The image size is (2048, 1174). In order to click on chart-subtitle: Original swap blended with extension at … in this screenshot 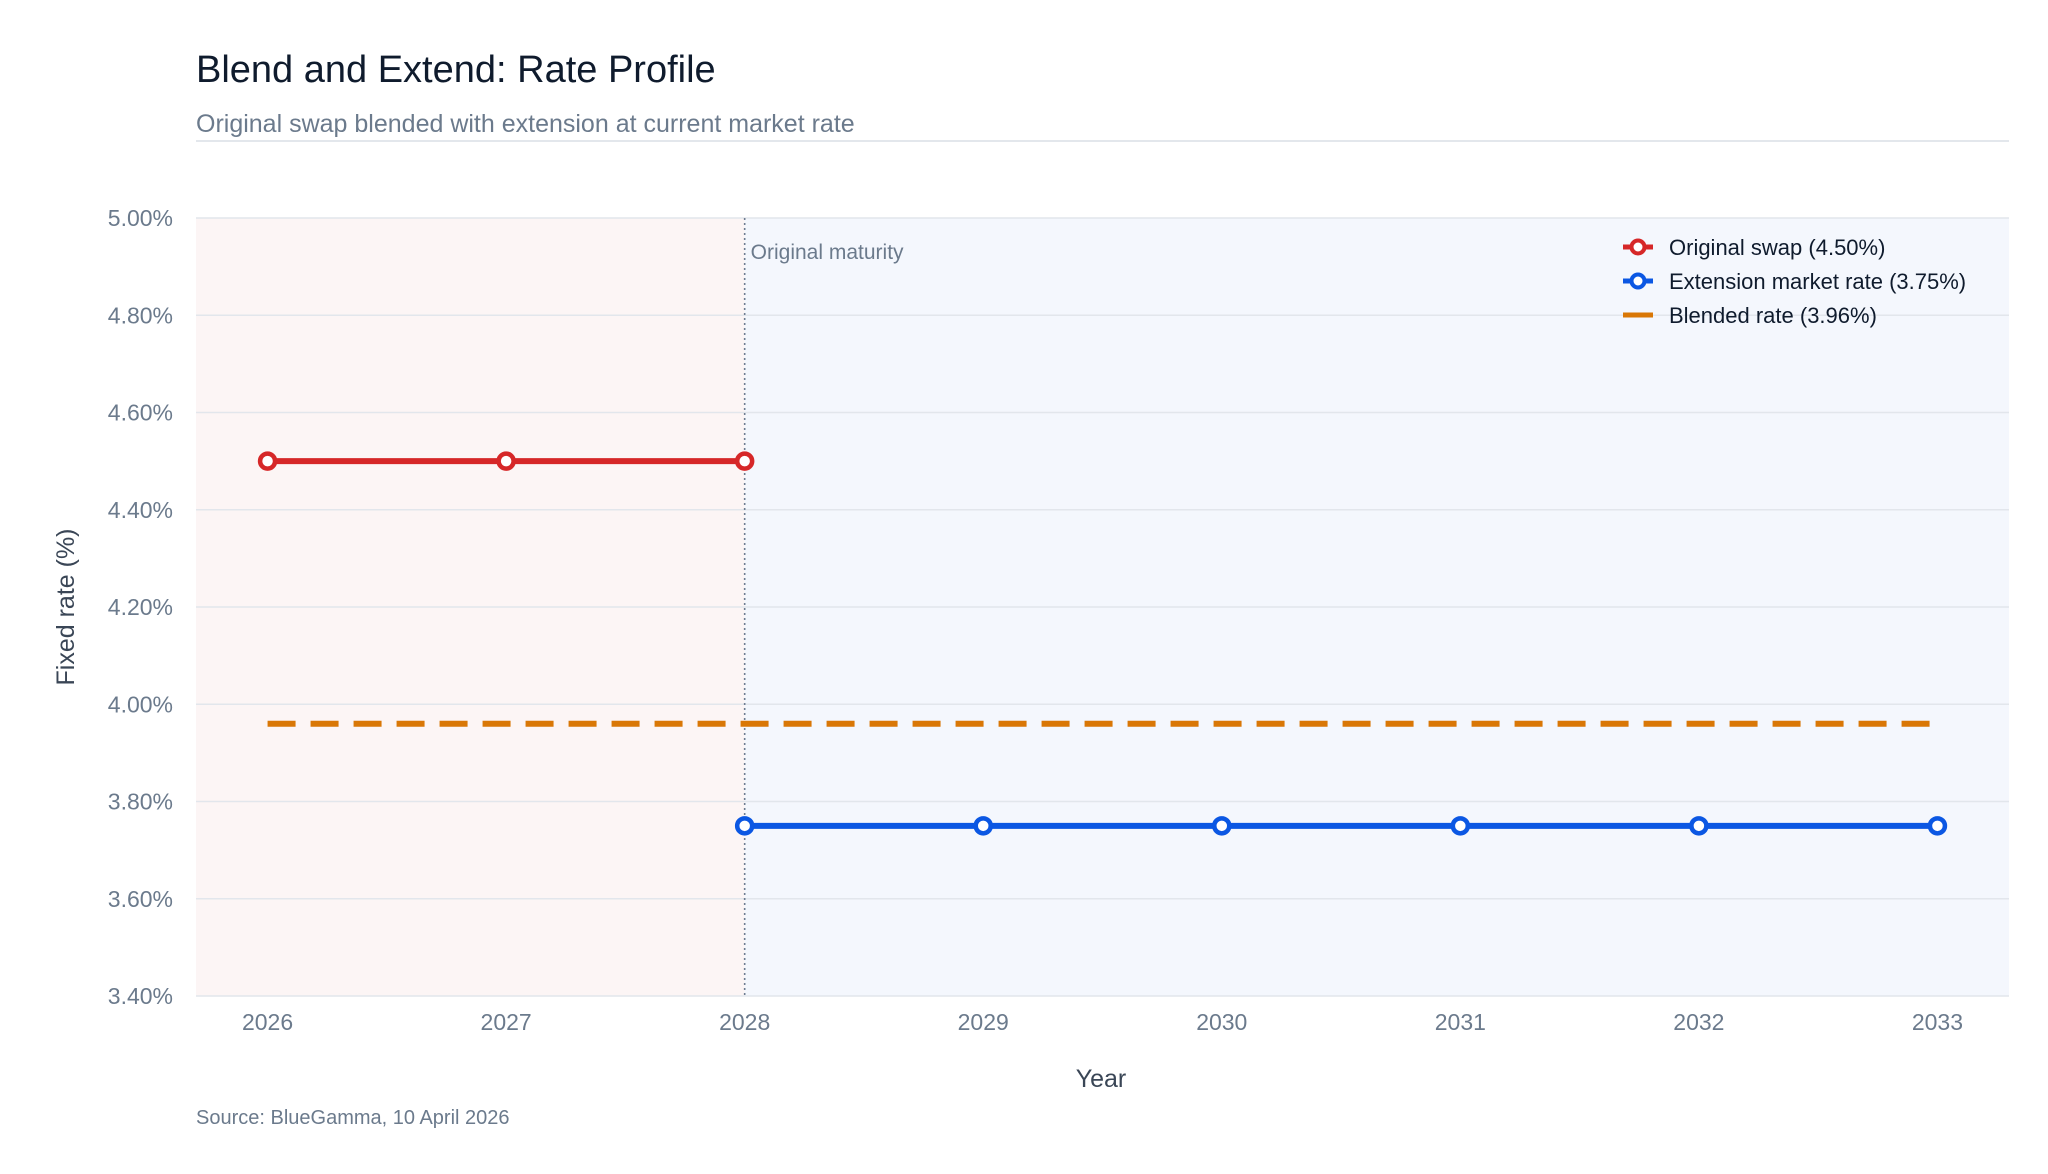, I will do `click(525, 124)`.